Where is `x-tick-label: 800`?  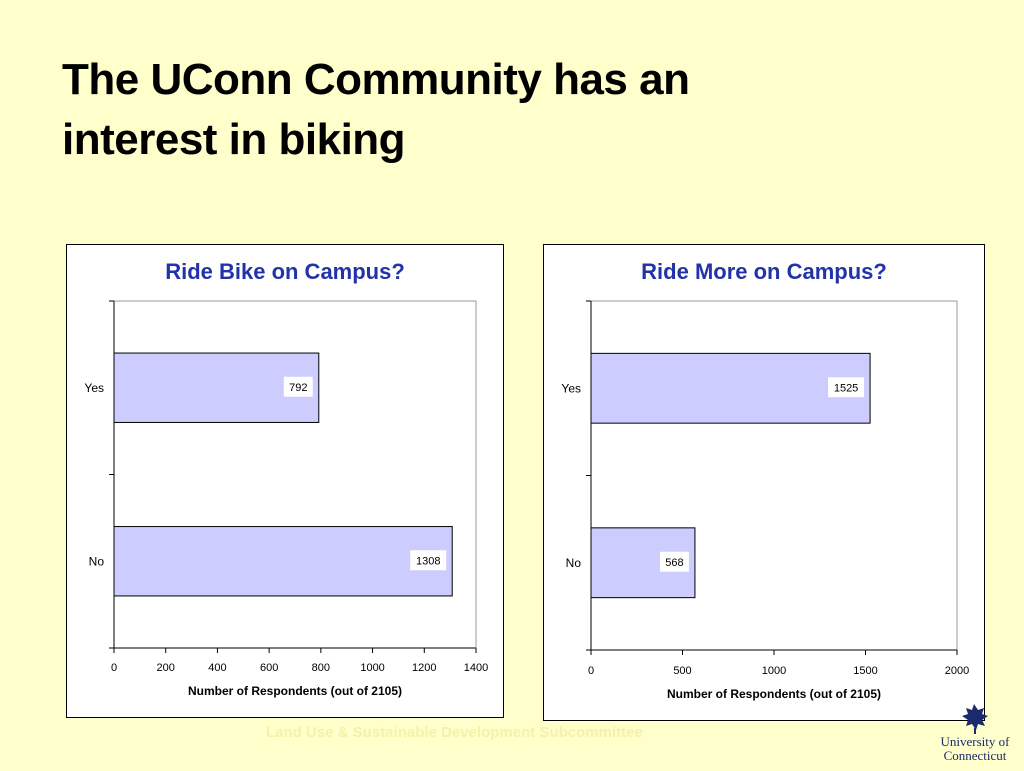
x-tick-label: 800 is located at coordinates (321, 668).